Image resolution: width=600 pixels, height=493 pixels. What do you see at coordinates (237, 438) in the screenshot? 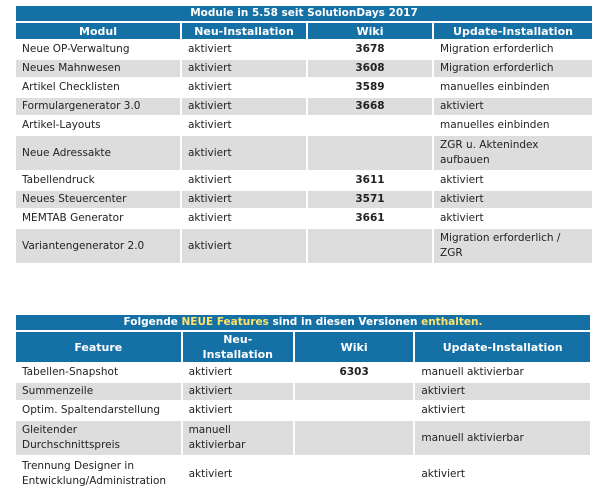
I see `neu-installation-value: manuell aktivierbar` at bounding box center [237, 438].